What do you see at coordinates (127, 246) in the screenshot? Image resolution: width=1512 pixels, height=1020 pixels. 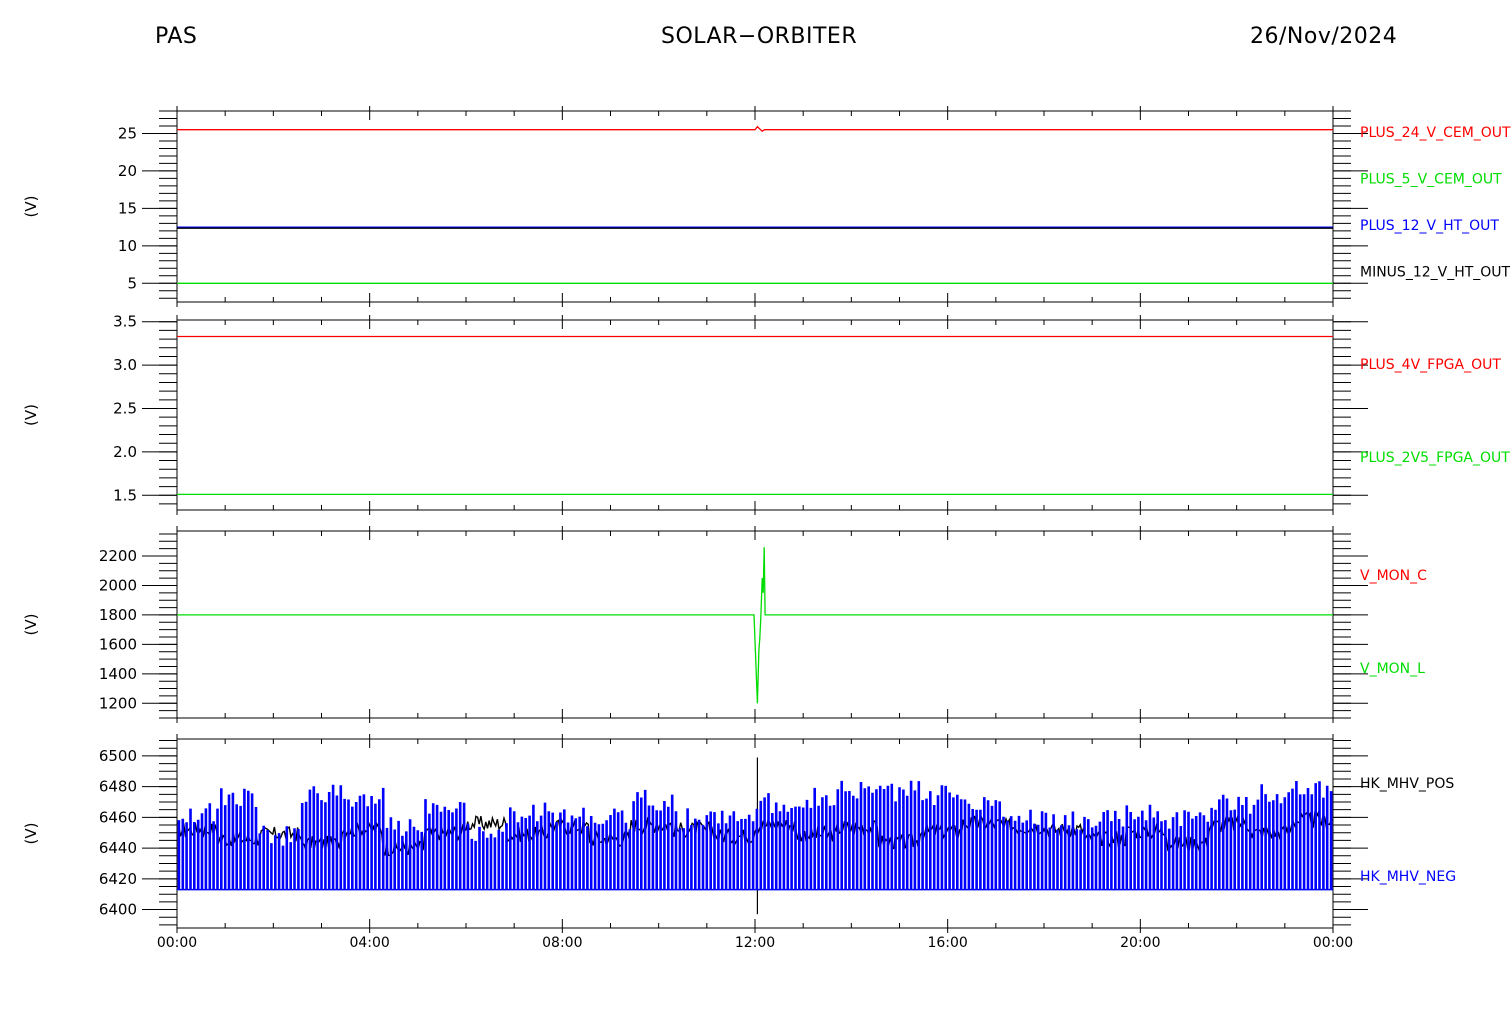 I see `y-tick-label: 10` at bounding box center [127, 246].